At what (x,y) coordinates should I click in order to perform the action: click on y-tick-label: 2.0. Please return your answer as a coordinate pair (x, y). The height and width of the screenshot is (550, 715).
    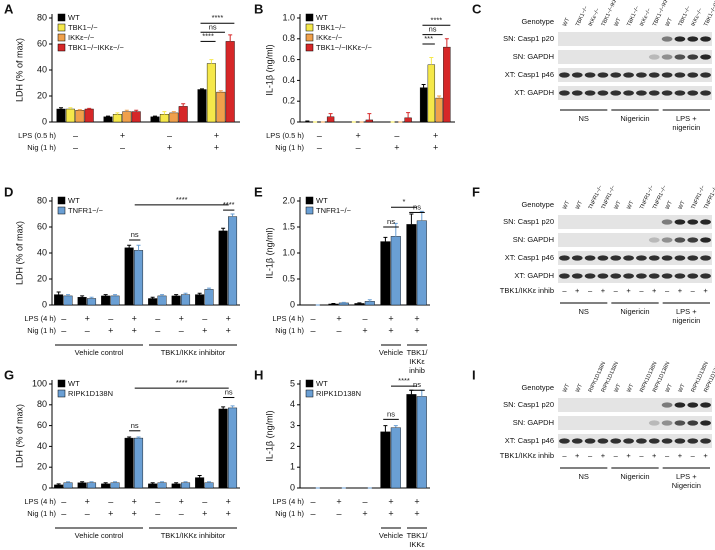
    Looking at the image, I should click on (288, 200).